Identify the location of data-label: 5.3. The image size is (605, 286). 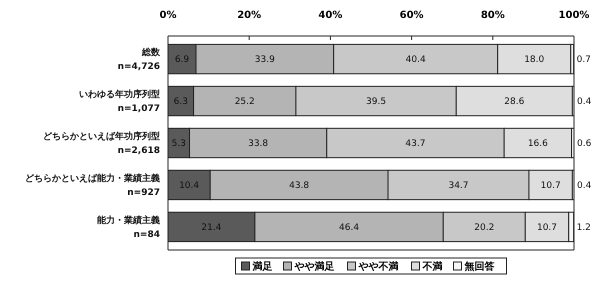
(179, 144).